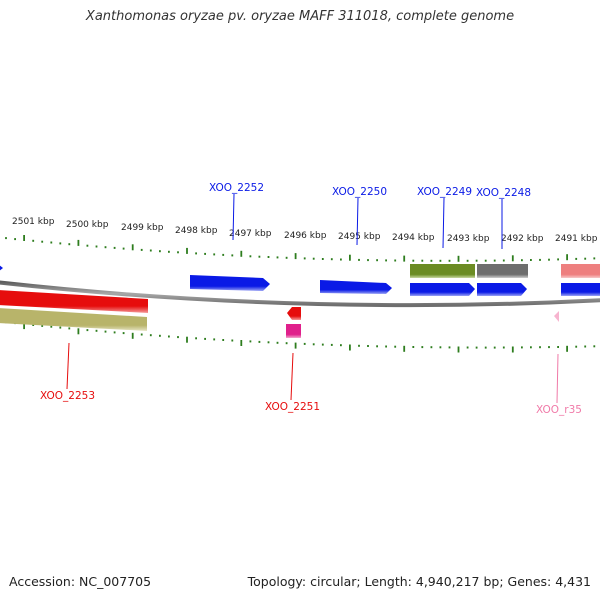 The width and height of the screenshot is (600, 600). I want to click on gene-label-xoo-2251: XOO_2251, so click(292, 407).